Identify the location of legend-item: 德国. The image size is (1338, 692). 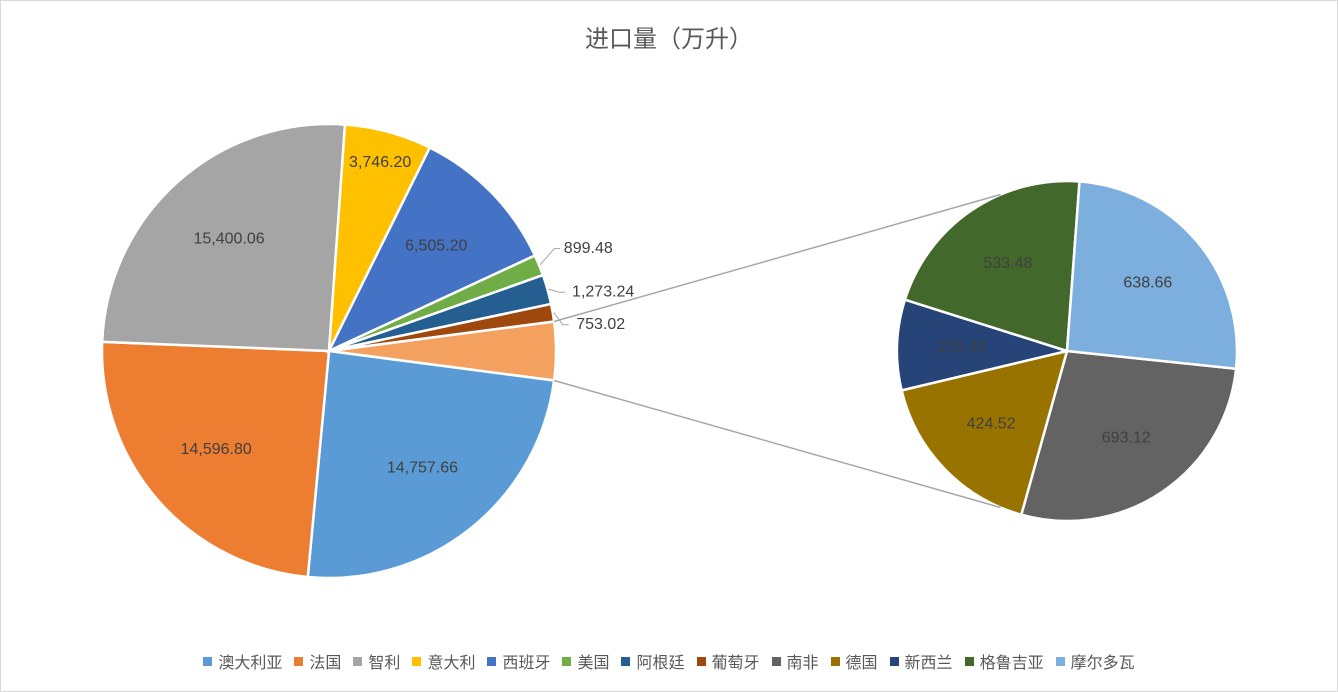
(854, 661).